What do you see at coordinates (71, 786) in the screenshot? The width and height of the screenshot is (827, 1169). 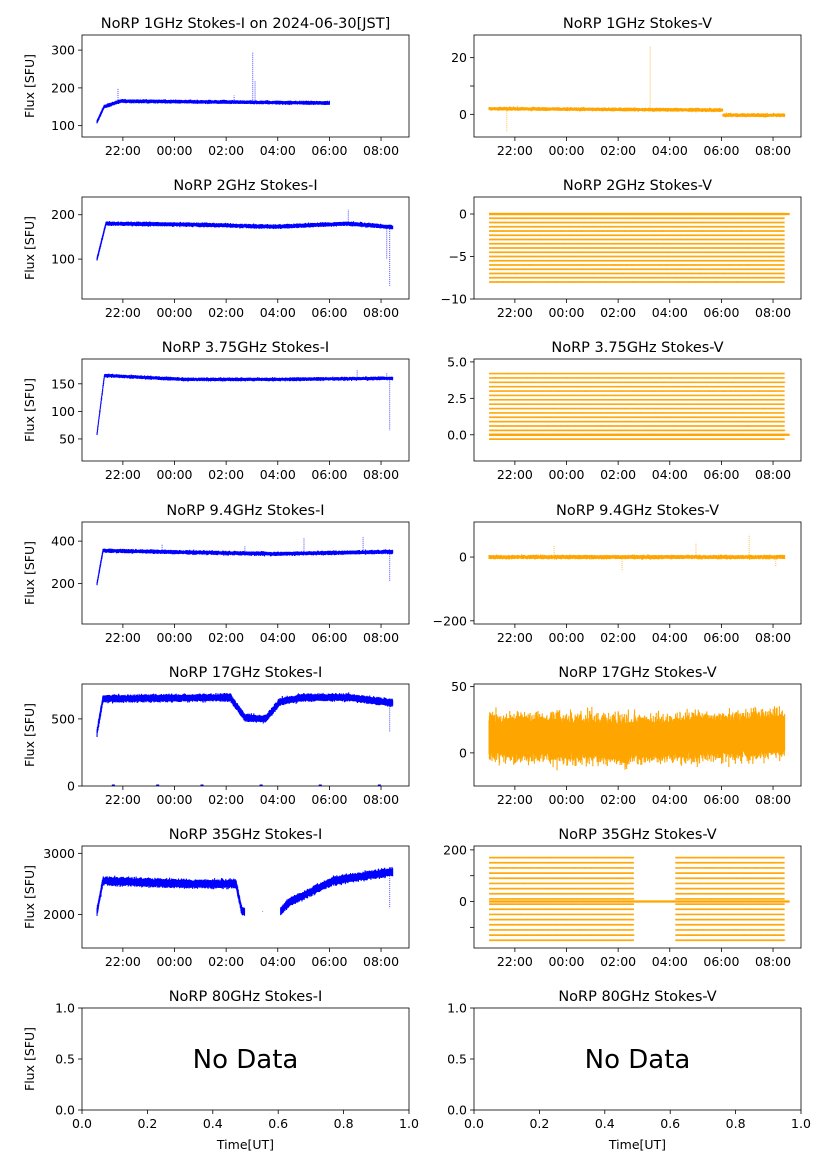 I see `y-tick-label: 0` at bounding box center [71, 786].